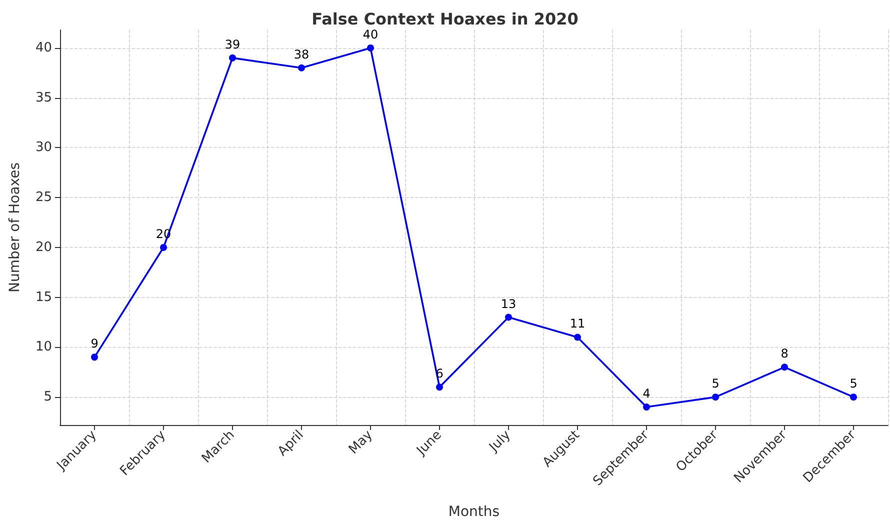  I want to click on y-tick-label: 10, so click(43, 347).